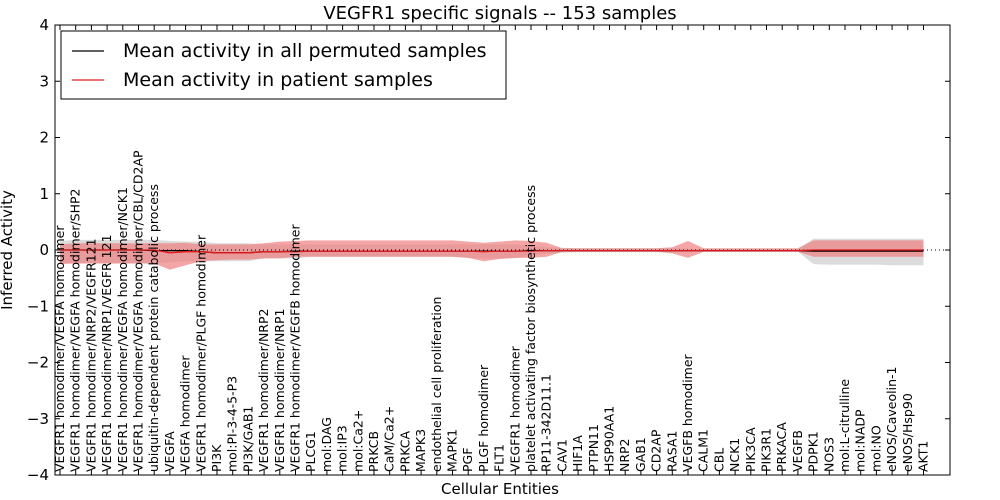  I want to click on entity-label: RASA1, so click(671, 451).